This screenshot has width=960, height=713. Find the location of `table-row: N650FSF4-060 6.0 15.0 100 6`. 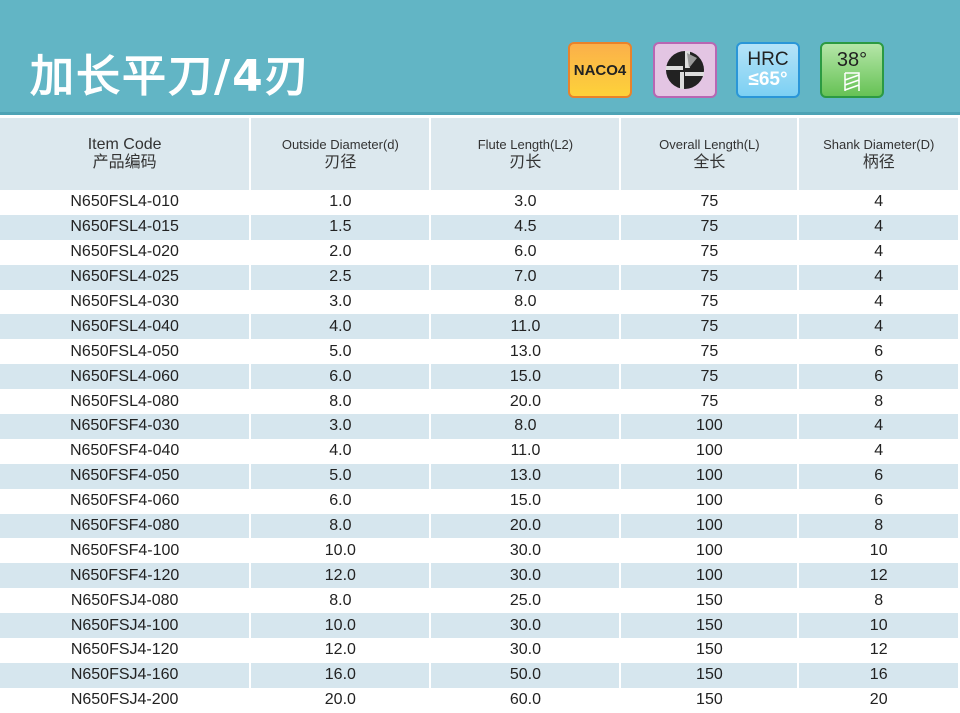

table-row: N650FSF4-060 6.0 15.0 100 6 is located at coordinates (480, 501).